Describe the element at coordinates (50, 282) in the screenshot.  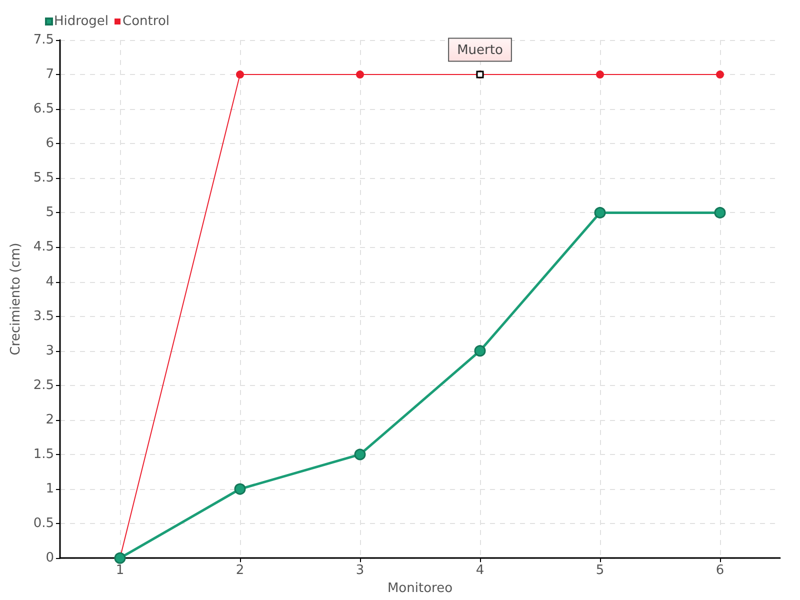
I see `y-tick-label: 4` at that location.